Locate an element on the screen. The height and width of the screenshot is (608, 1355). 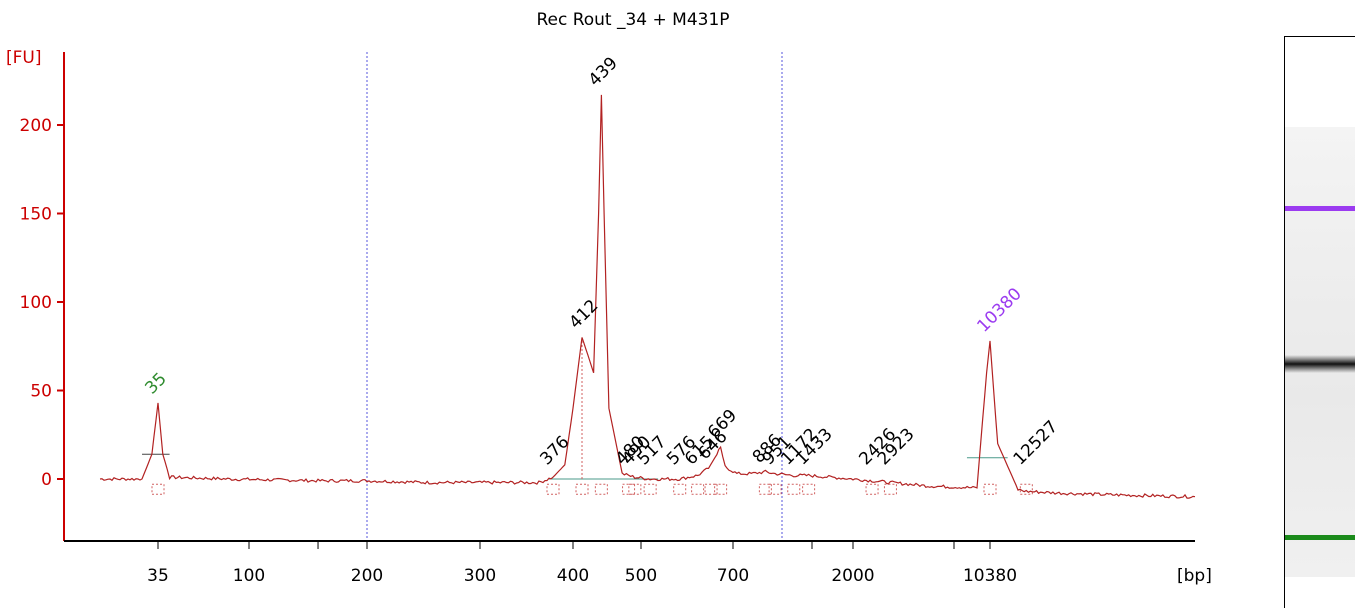
x-tick-label-500: 500 is located at coordinates (641, 576).